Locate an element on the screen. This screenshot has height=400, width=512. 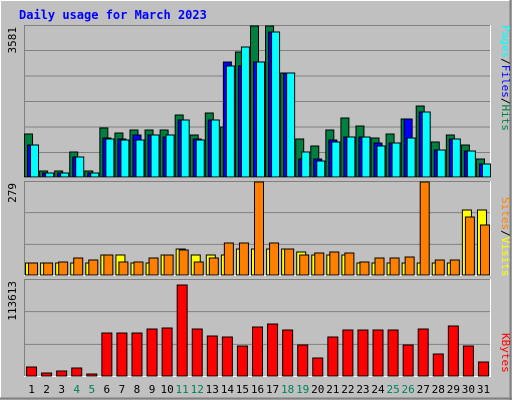
x-tick-label: 22 is located at coordinates (347, 389).